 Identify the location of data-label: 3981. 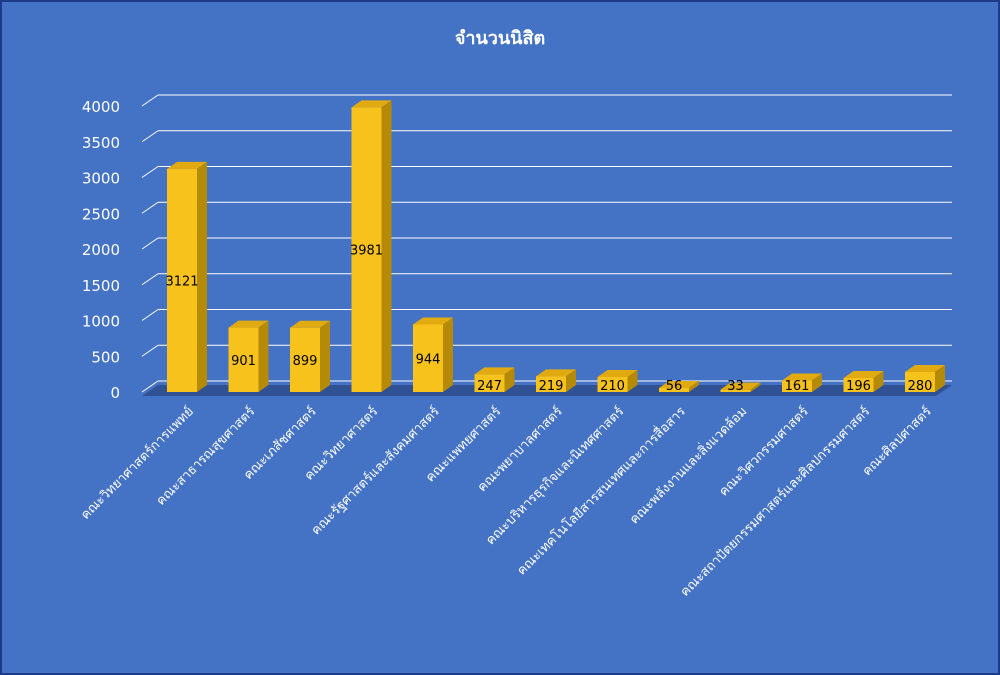
(366, 251).